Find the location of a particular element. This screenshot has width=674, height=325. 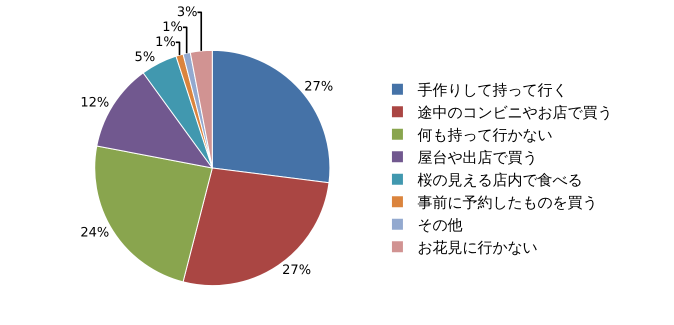

legend-label: 屋台や出店で買う is located at coordinates (477, 157).